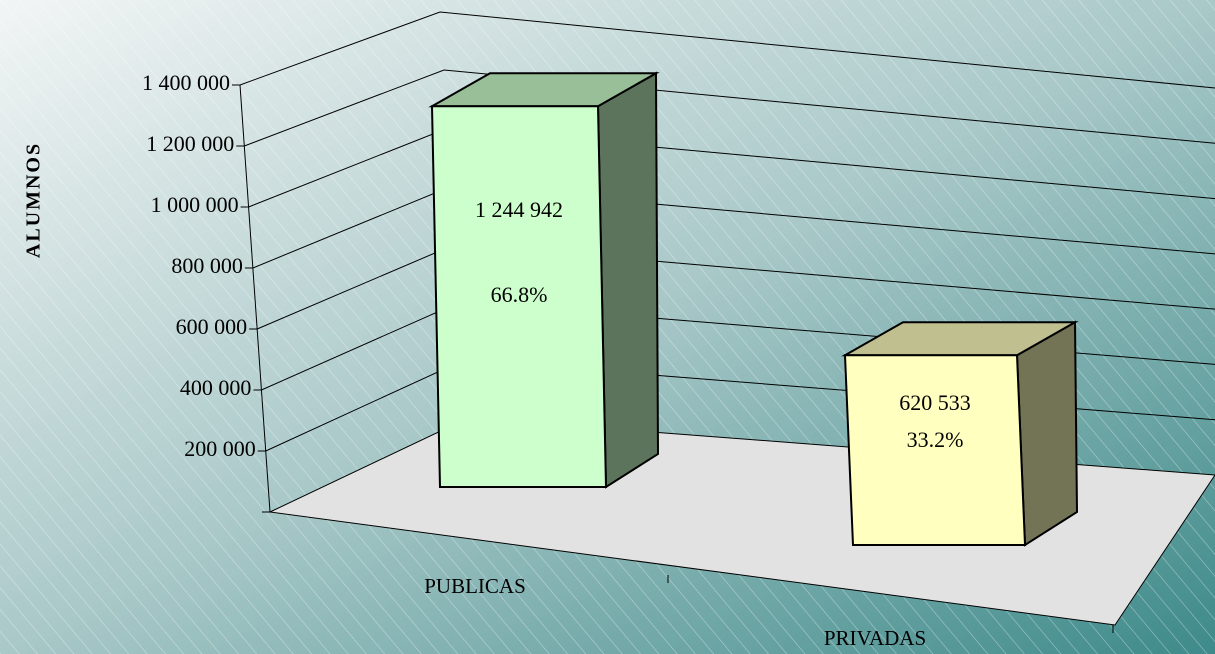 The height and width of the screenshot is (654, 1215). Describe the element at coordinates (207, 265) in the screenshot. I see `y-tick-label: 800 000` at that location.